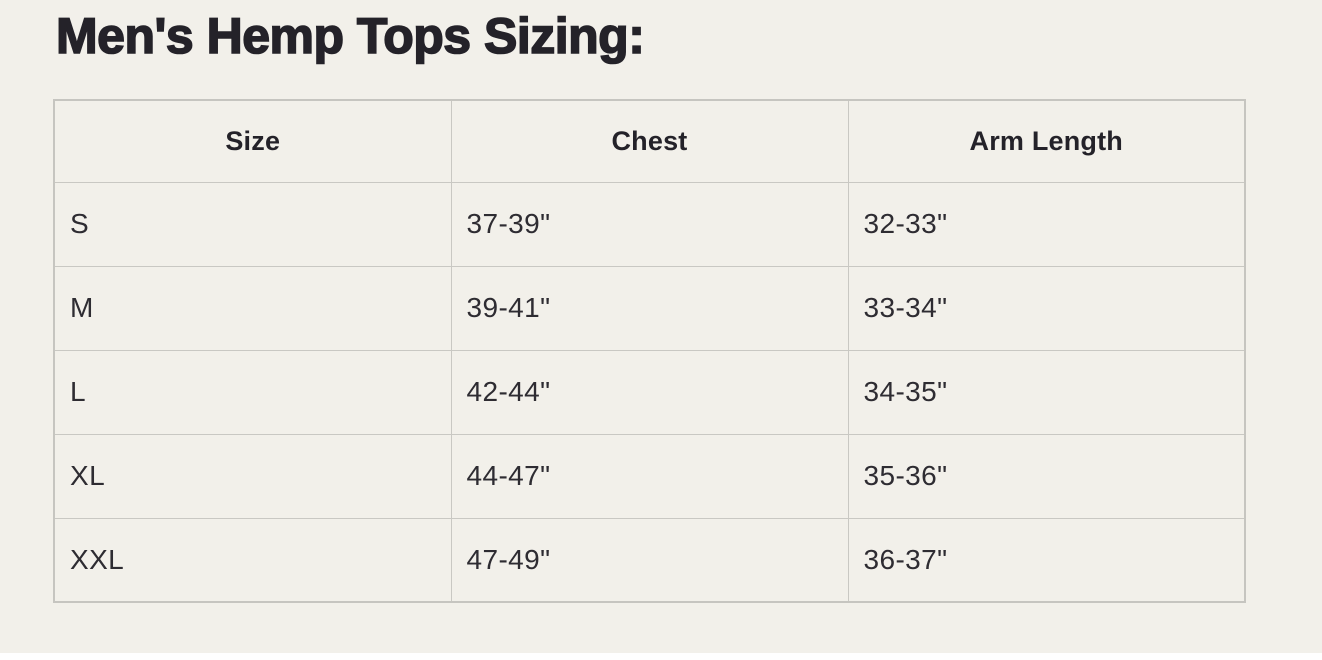 The height and width of the screenshot is (660, 1322). I want to click on cell-size: XXL, so click(252, 560).